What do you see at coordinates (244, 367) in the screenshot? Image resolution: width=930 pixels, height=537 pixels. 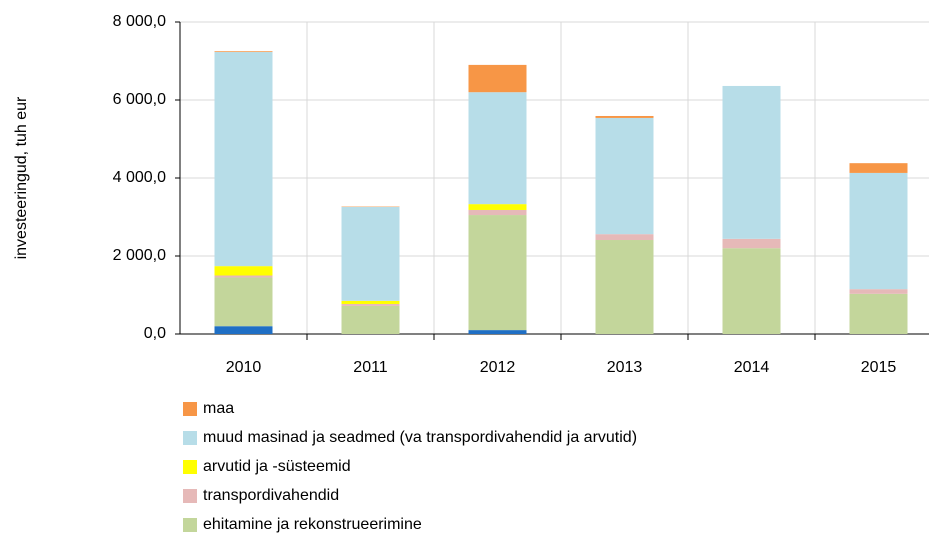 I see `x-tick-label: 2010` at bounding box center [244, 367].